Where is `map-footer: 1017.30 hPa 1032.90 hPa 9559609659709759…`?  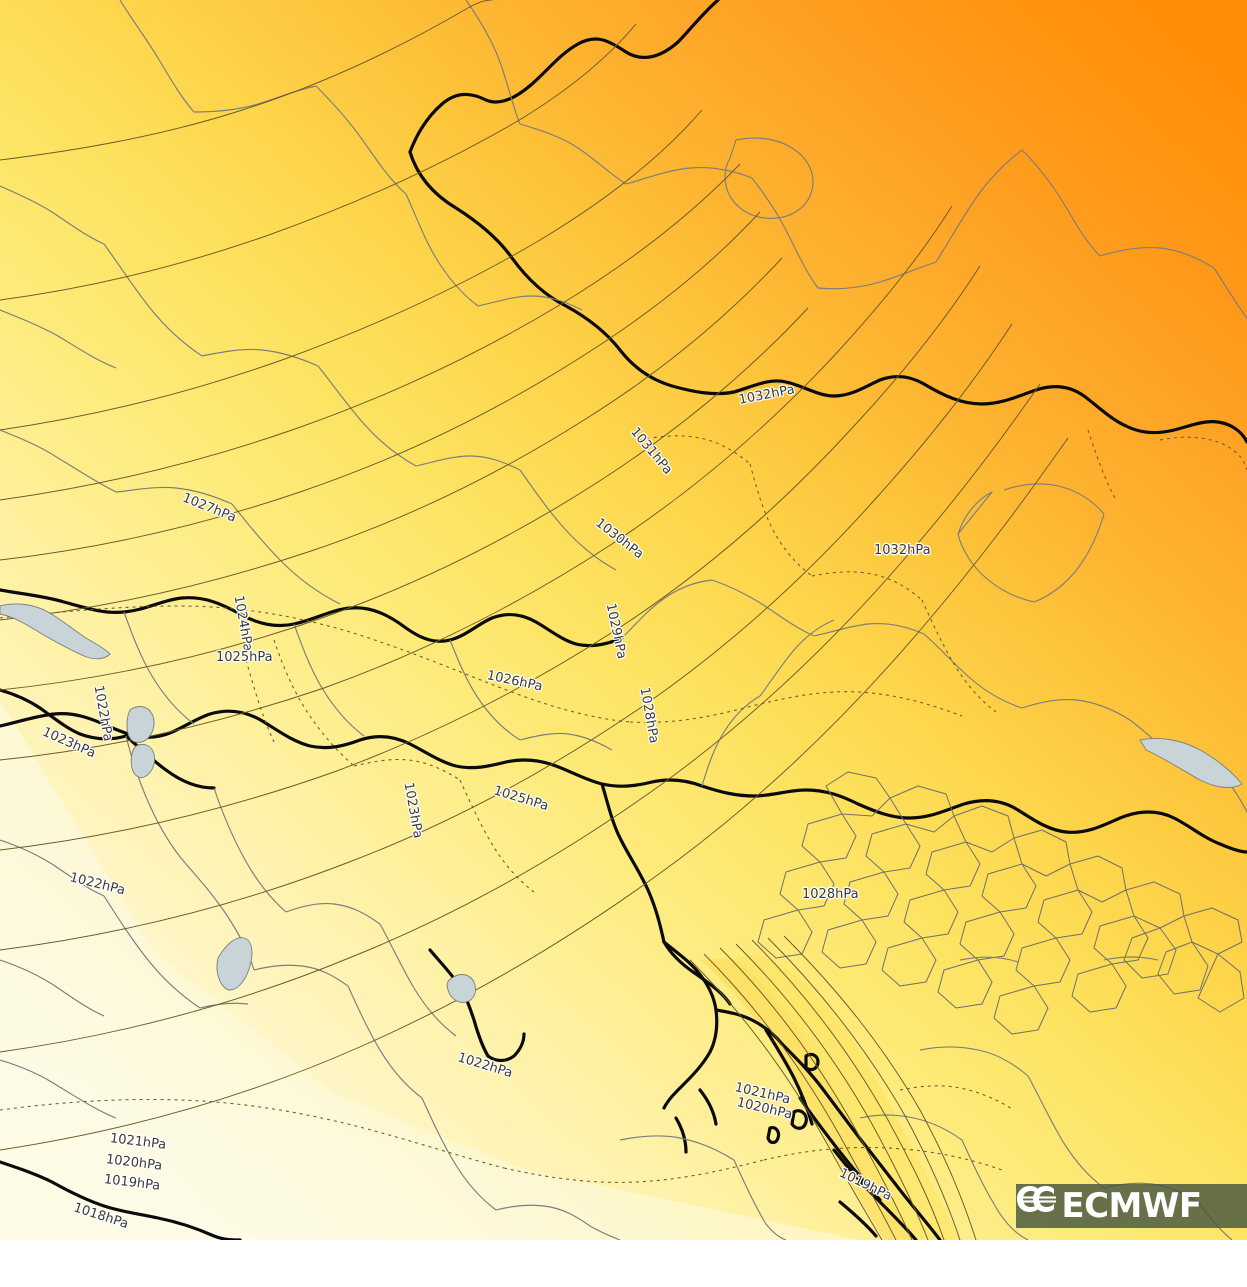
map-footer: 1017.30 hPa 1032.90 hPa 9559609659709759… is located at coordinates (623, 1263).